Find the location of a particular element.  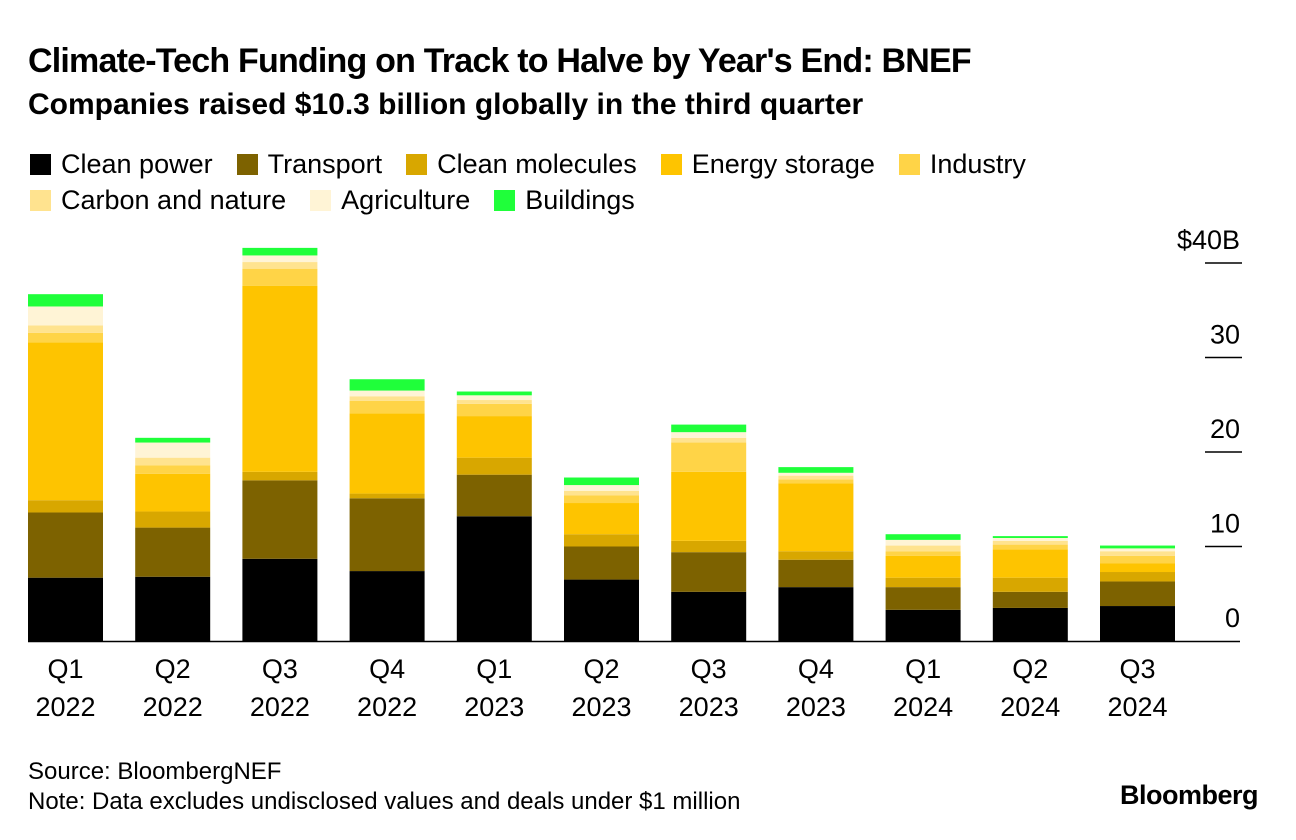

legend-label: Clean power is located at coordinates (137, 163).